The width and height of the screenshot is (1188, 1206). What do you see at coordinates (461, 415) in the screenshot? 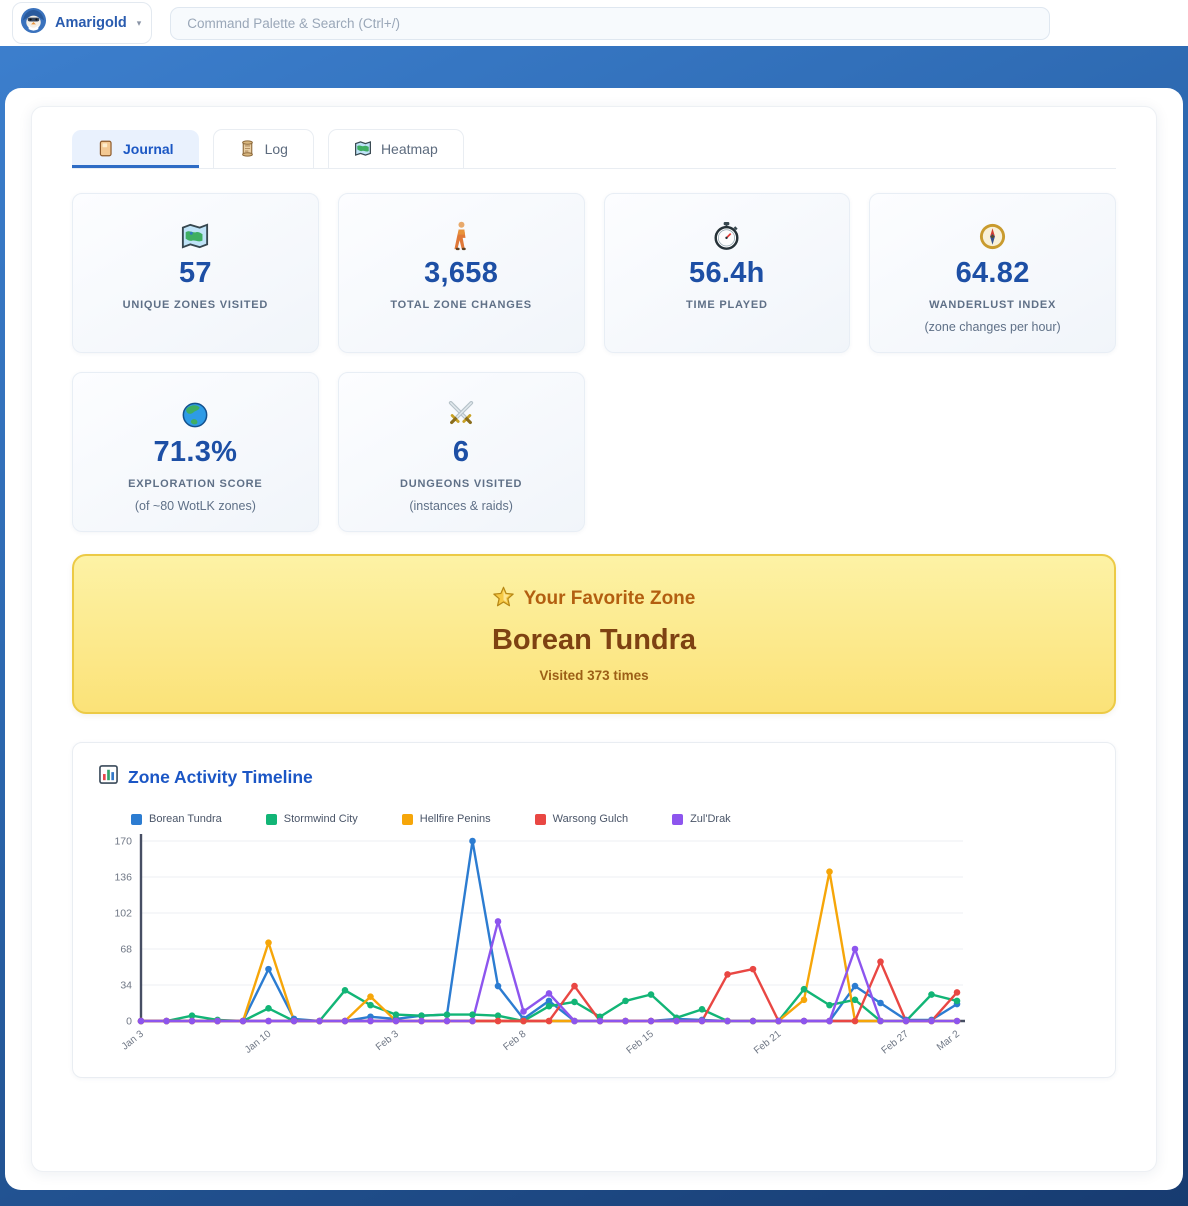
I see `swords-icon` at bounding box center [461, 415].